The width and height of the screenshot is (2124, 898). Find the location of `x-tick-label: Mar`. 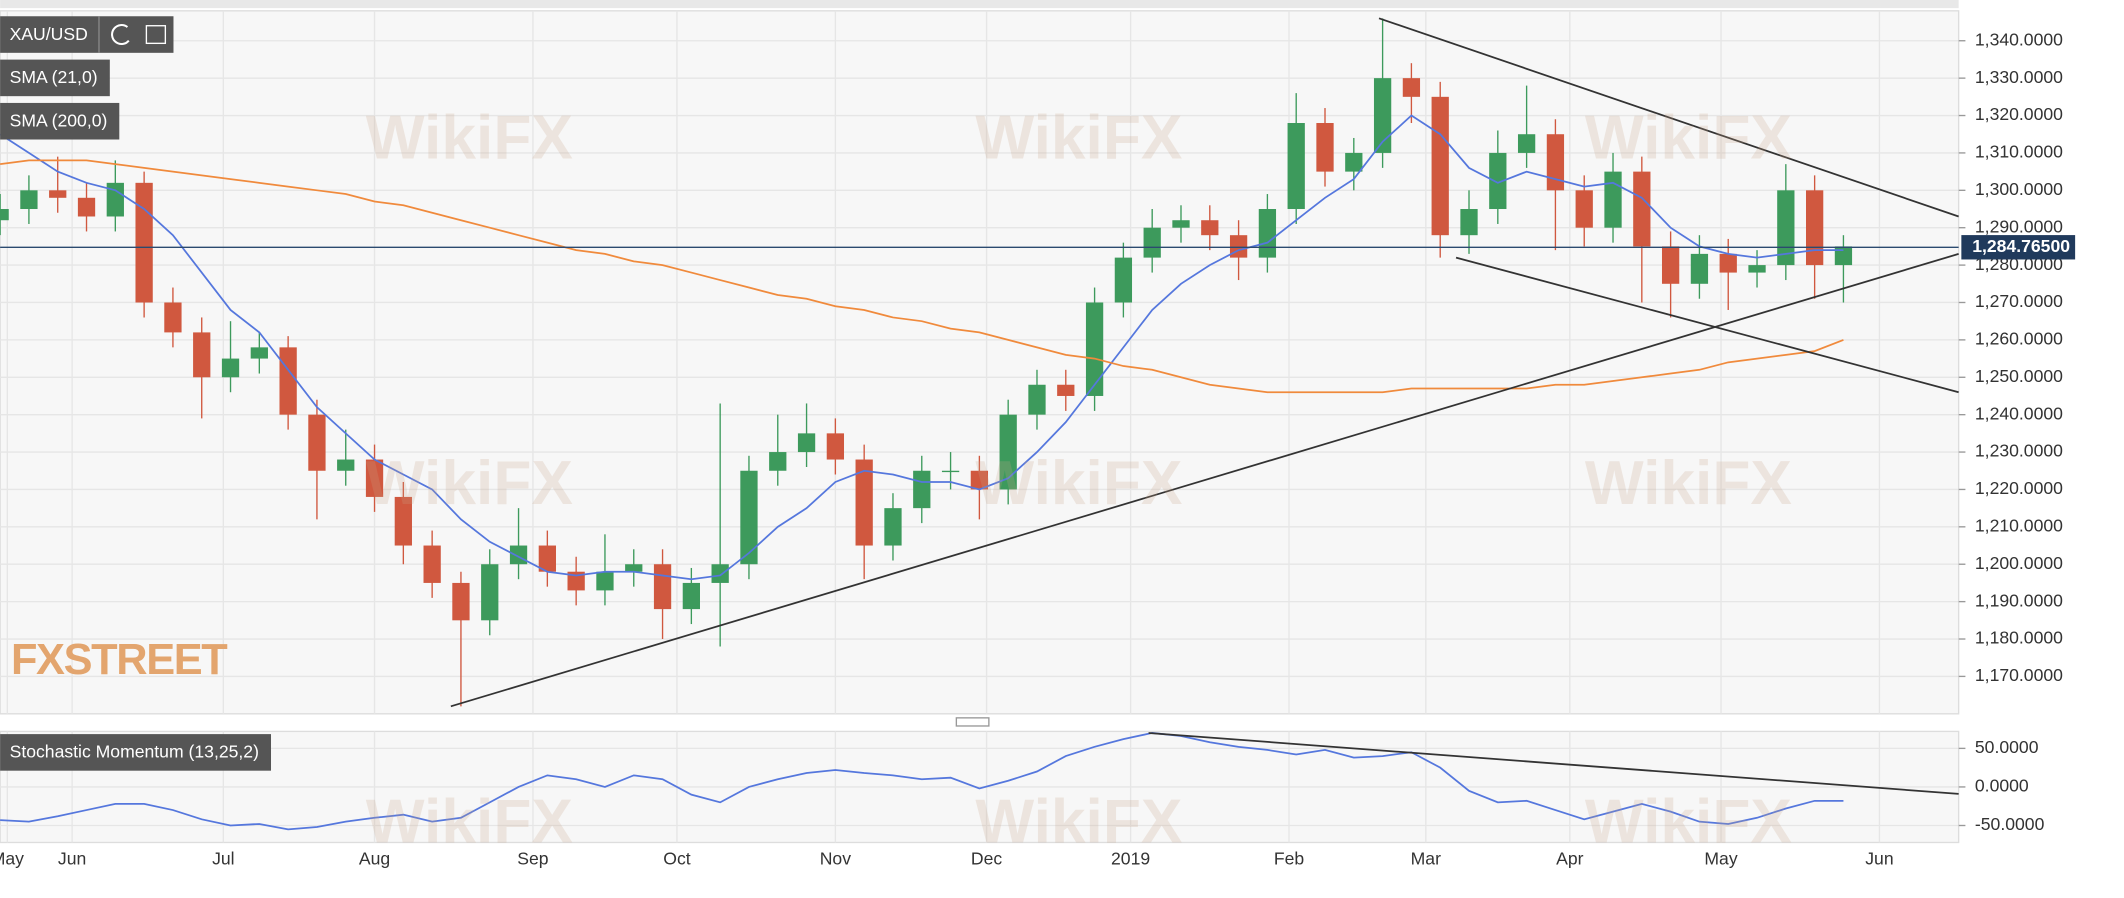

x-tick-label: Mar is located at coordinates (1426, 859).